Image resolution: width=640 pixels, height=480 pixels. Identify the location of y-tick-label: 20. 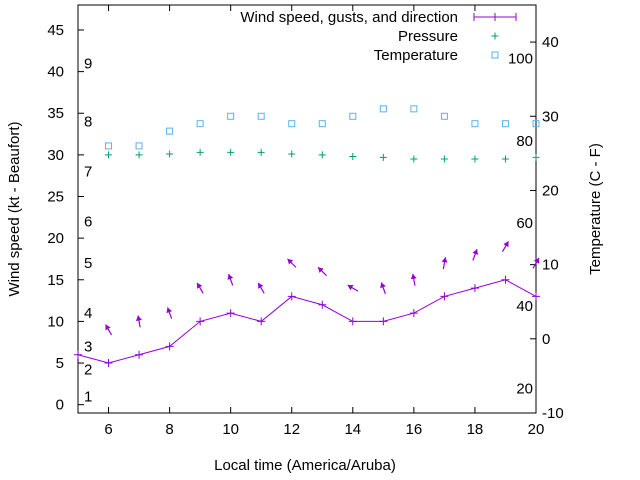
(55, 238).